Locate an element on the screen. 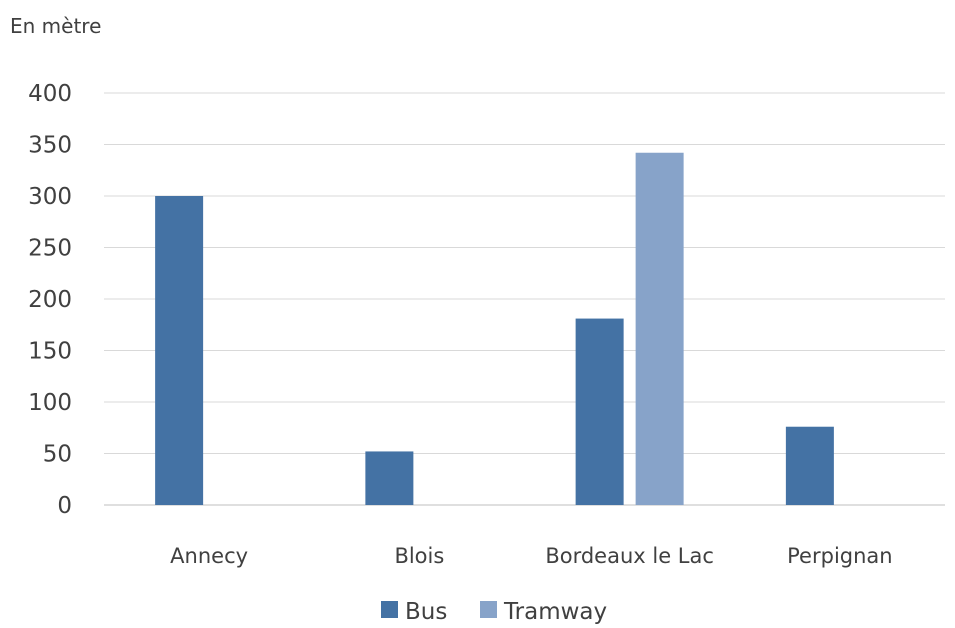  legend-label-bus: Bus is located at coordinates (426, 612).